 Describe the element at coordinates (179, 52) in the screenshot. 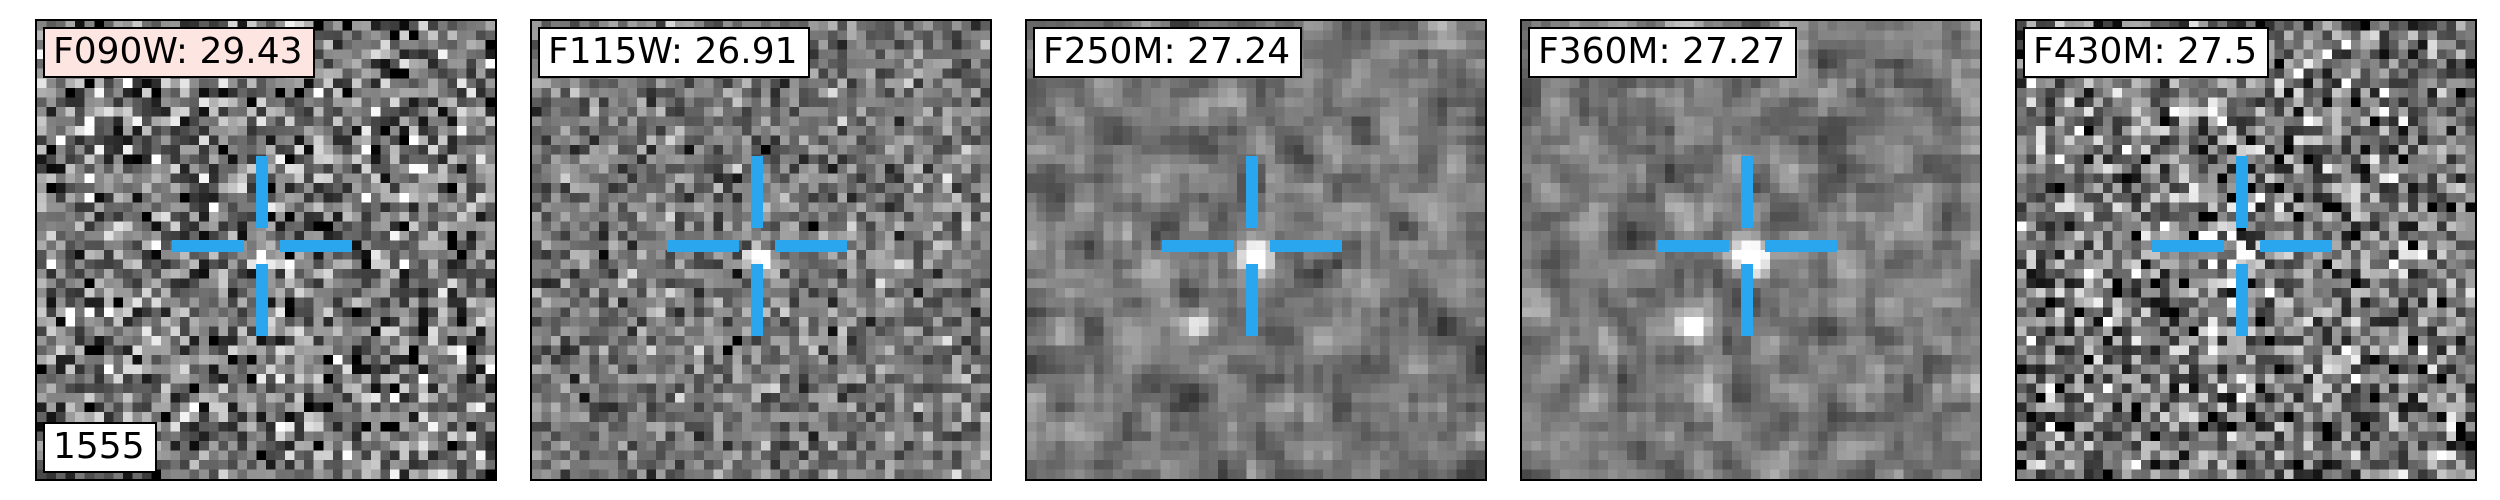

I see `filter-magnitude-label: F090W: 29.43` at that location.